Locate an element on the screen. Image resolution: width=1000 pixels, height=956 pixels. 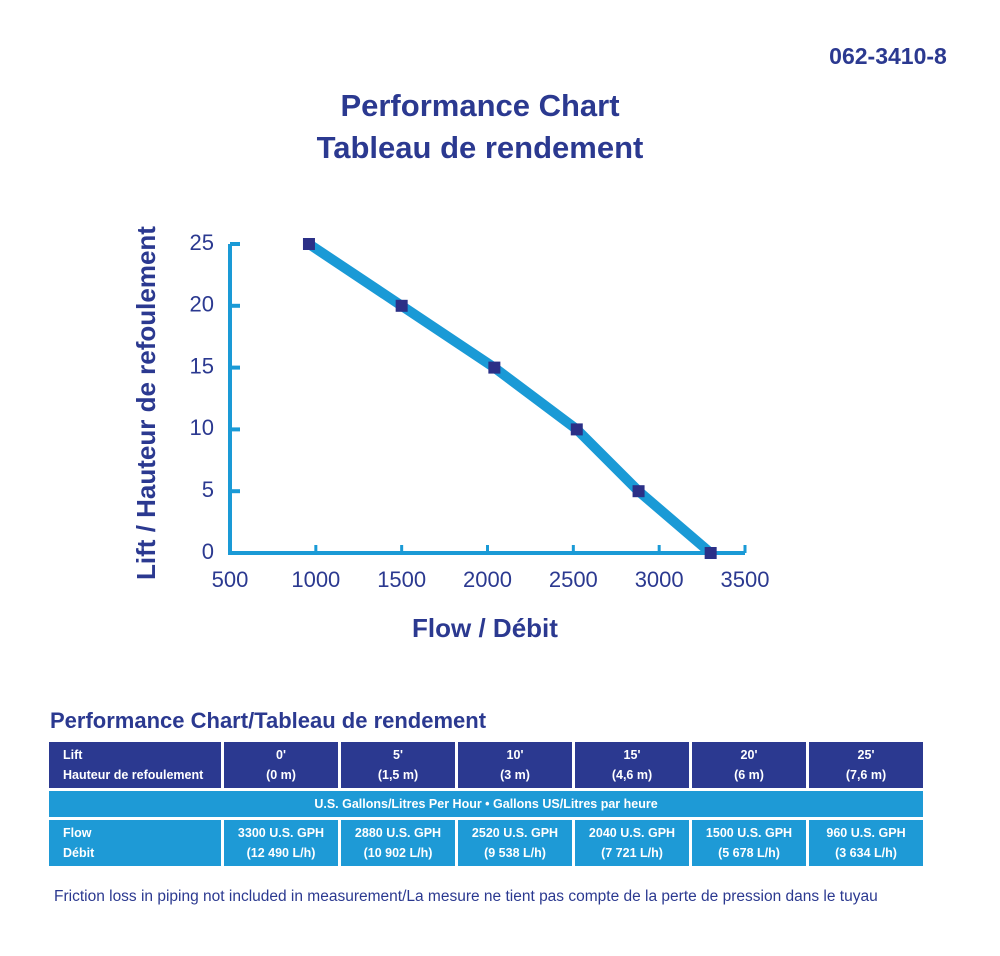
cell: 5' (1,5 m) is located at coordinates (398, 765).